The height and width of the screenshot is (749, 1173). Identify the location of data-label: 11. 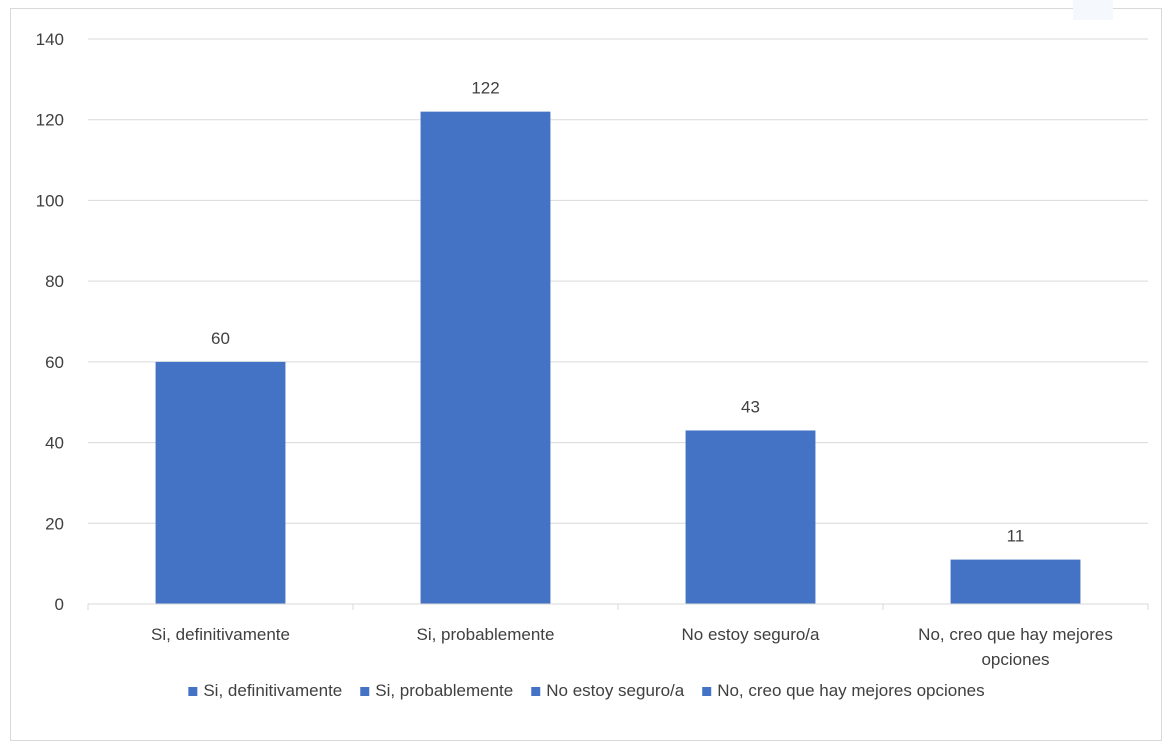
(1016, 536).